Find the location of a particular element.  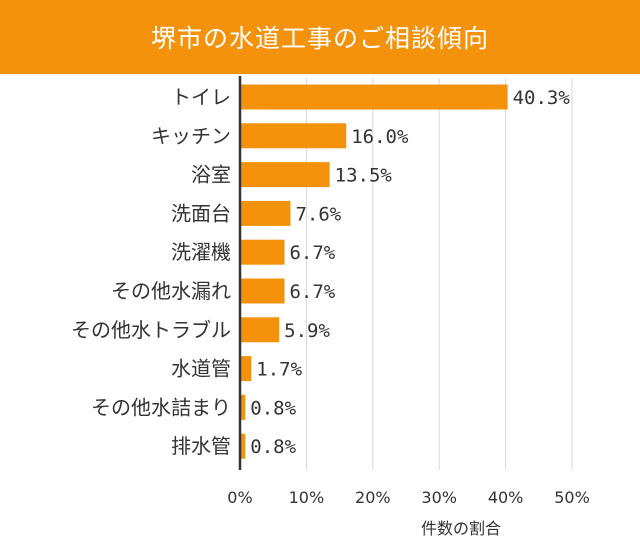

x-tick-label: 10% is located at coordinates (307, 497).